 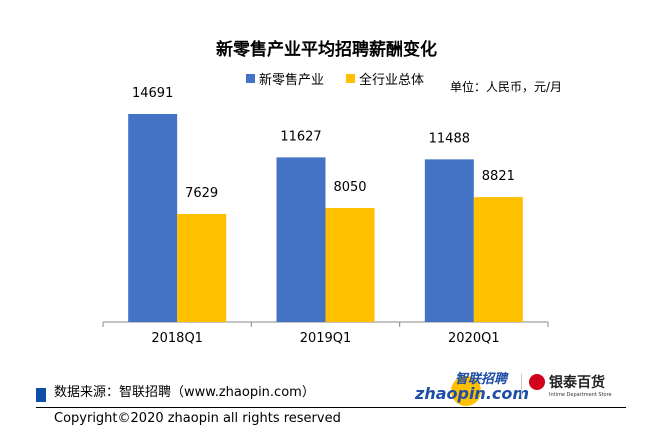 What do you see at coordinates (201, 193) in the screenshot?
I see `data-label: 7629` at bounding box center [201, 193].